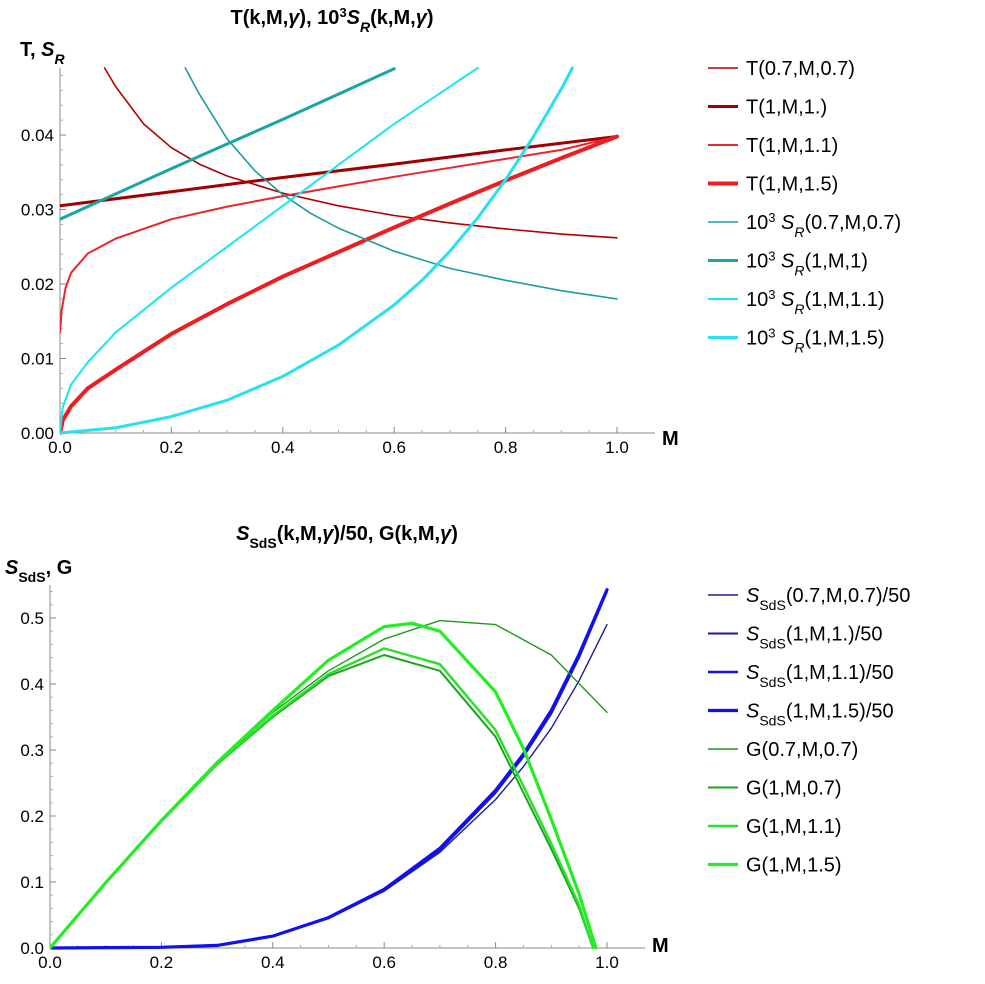  I want to click on legend-label-6: 103 SR(1,M,1.1), so click(815, 302).